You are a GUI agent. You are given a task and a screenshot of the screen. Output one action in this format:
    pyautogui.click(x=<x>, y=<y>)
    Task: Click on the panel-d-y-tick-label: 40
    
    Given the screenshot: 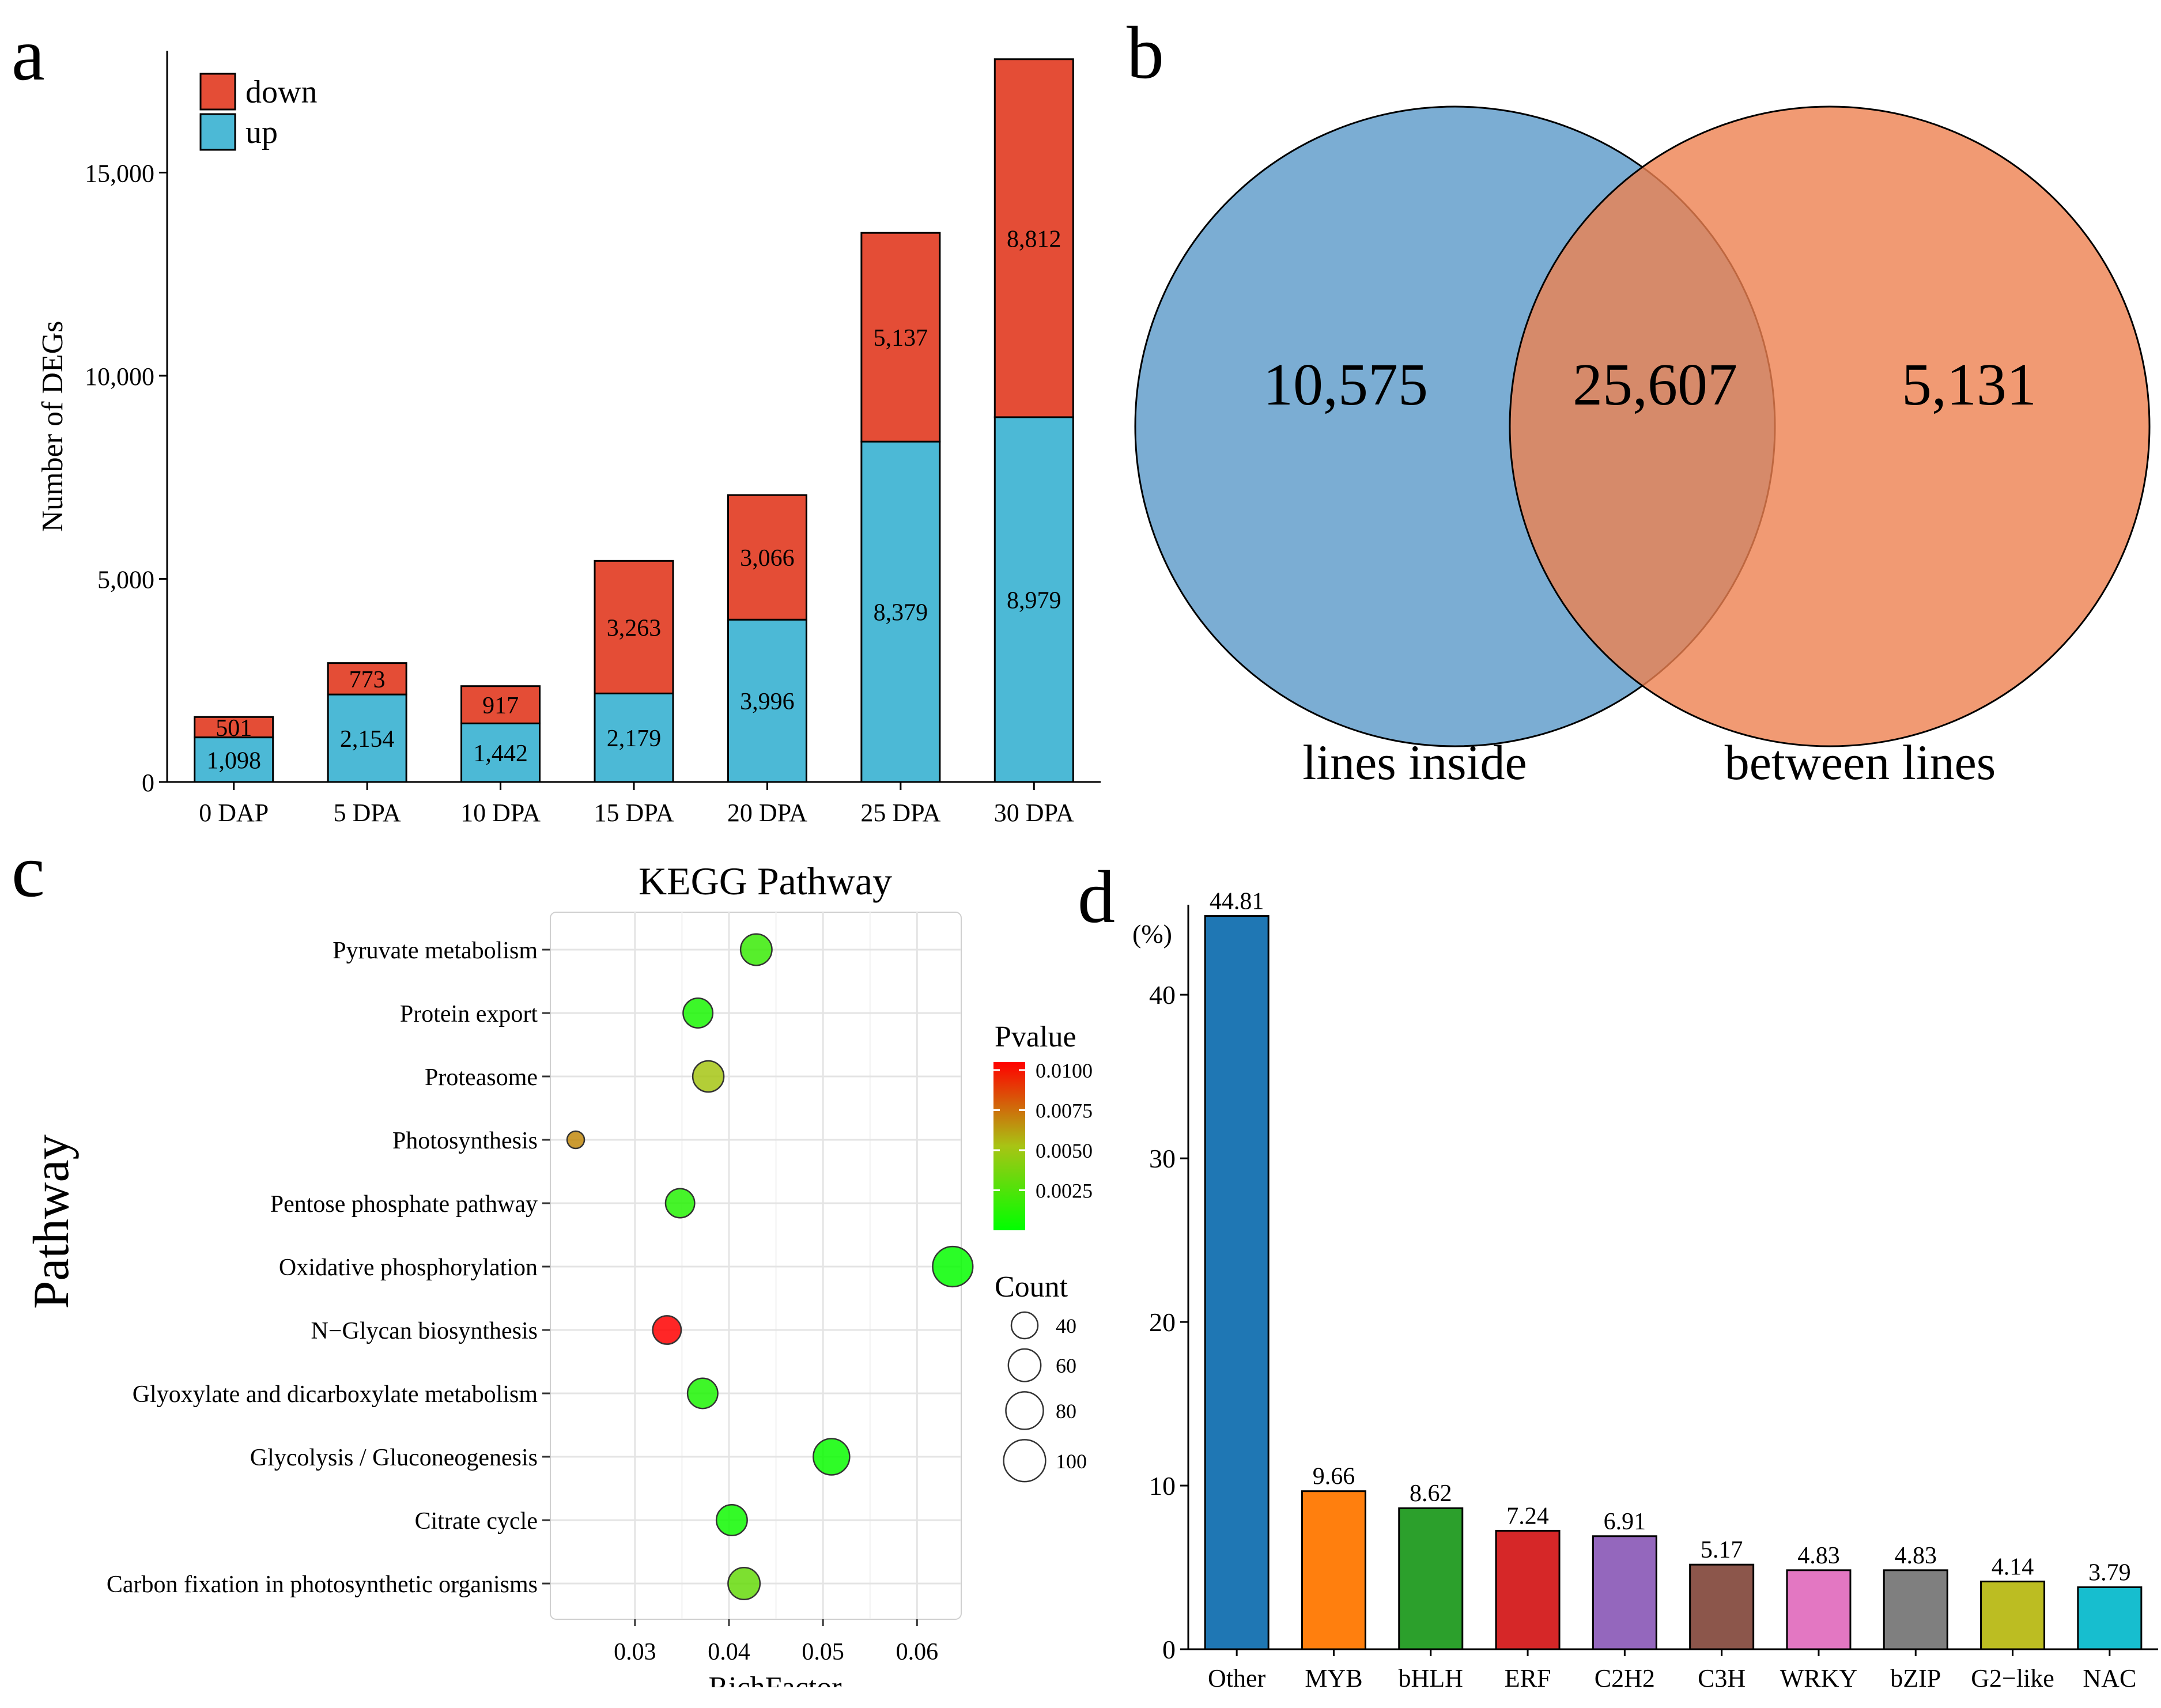 What is the action you would take?
    pyautogui.click(x=1162, y=995)
    